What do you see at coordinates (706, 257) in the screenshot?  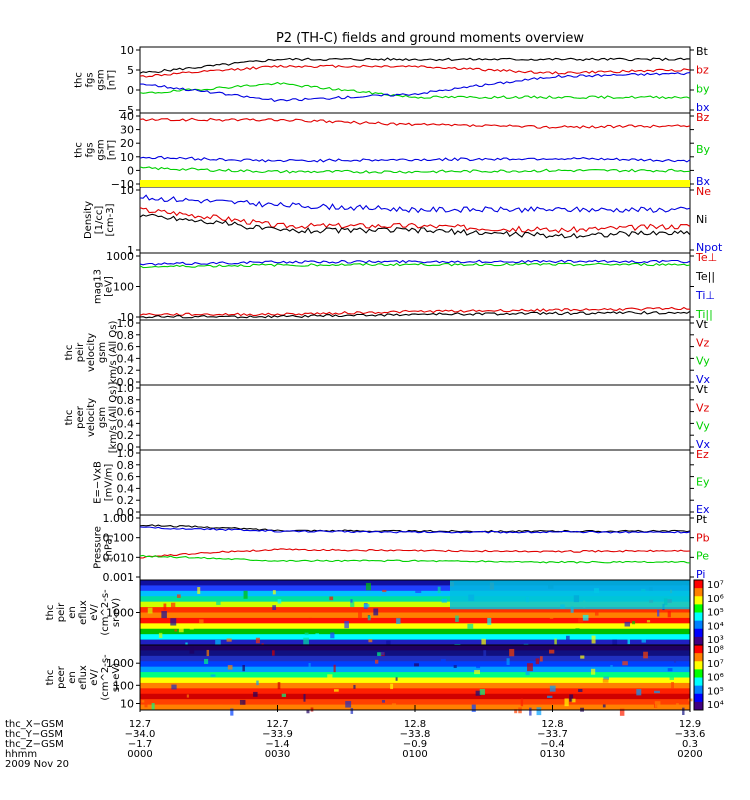 I see `legend-label: Te⊥` at bounding box center [706, 257].